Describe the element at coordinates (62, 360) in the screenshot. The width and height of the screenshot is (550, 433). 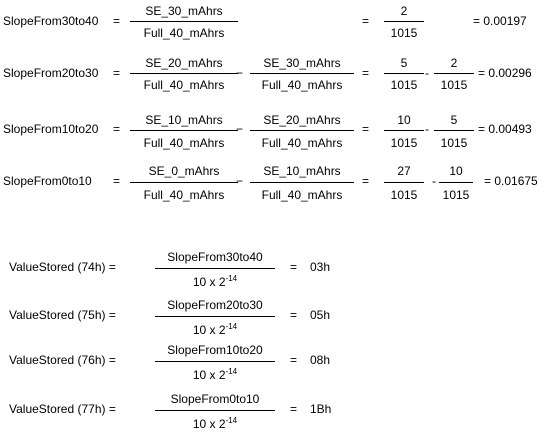
I see `value-stored-label: ValueStored (76h) =` at that location.